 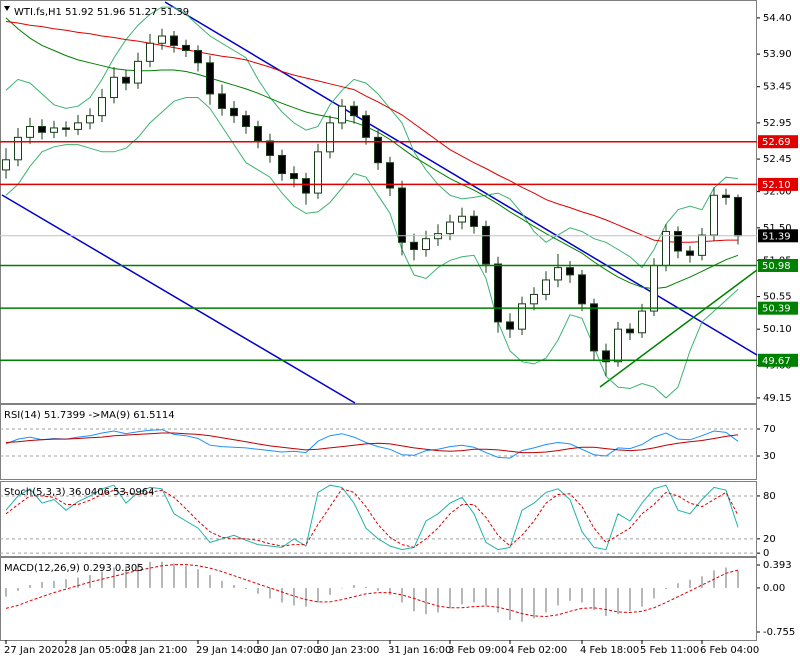 I want to click on x-tick-label: 31 Jan 16:00, so click(x=419, y=650).